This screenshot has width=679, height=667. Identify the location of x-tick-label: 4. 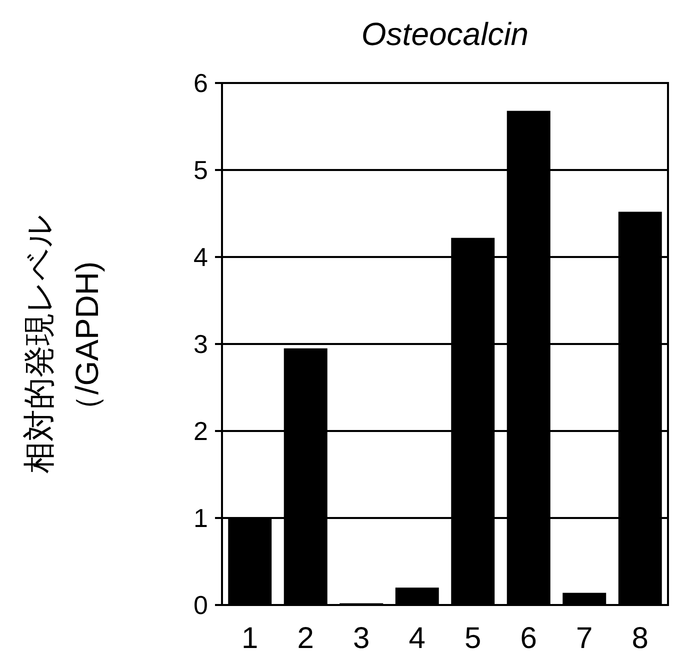
(417, 638).